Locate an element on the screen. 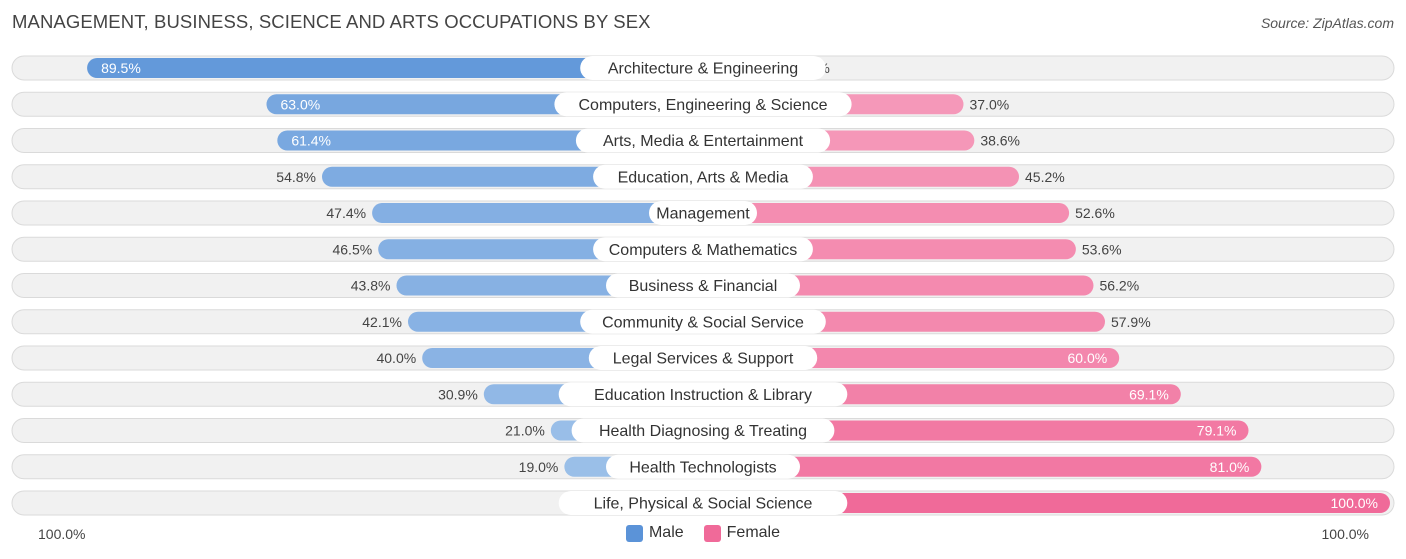 The image size is (1406, 559). male-value-label: 89.5% is located at coordinates (121, 68).